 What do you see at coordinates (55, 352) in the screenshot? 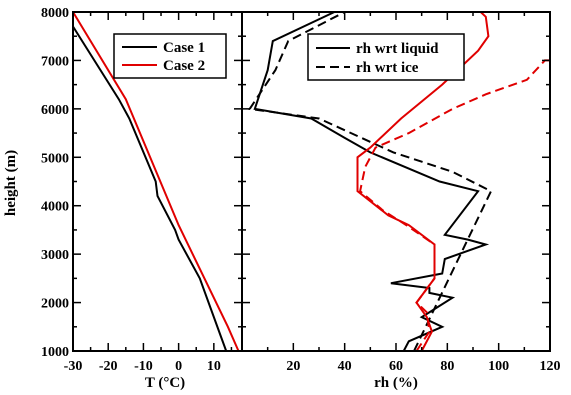
I see `temperature-y-tick-label: 1000` at bounding box center [55, 352].